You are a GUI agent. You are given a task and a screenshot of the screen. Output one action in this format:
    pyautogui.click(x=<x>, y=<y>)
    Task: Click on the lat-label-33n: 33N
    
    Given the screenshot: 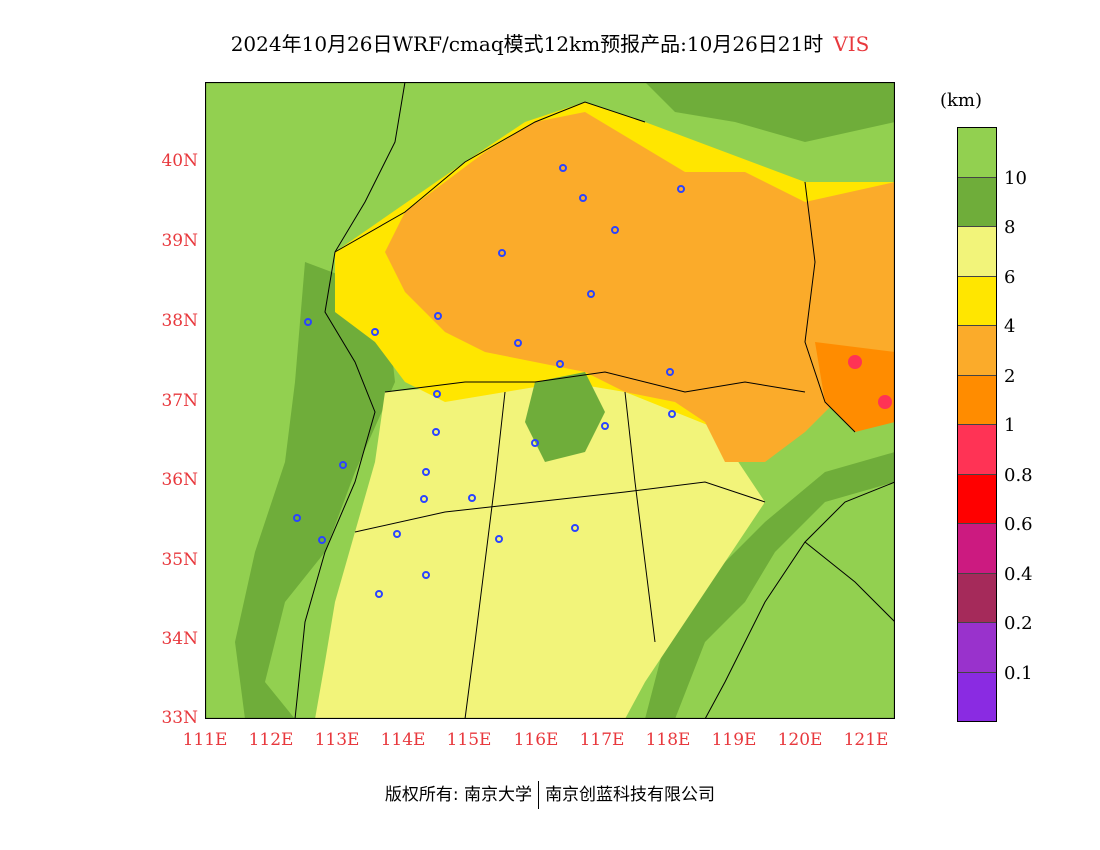 What is the action you would take?
    pyautogui.click(x=179, y=718)
    